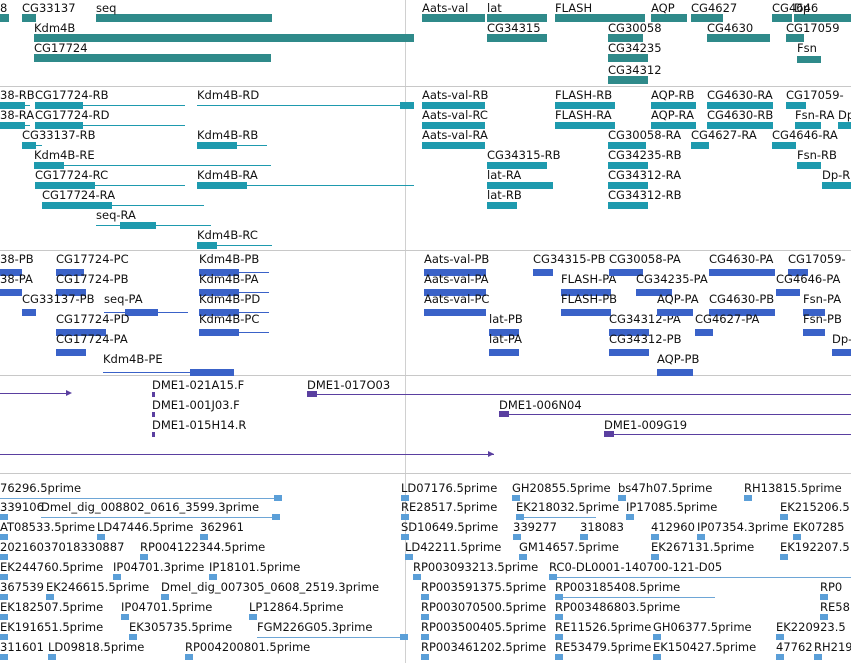 This screenshot has height=663, width=851. I want to click on feature-label: GH06377.5prime, so click(702, 627).